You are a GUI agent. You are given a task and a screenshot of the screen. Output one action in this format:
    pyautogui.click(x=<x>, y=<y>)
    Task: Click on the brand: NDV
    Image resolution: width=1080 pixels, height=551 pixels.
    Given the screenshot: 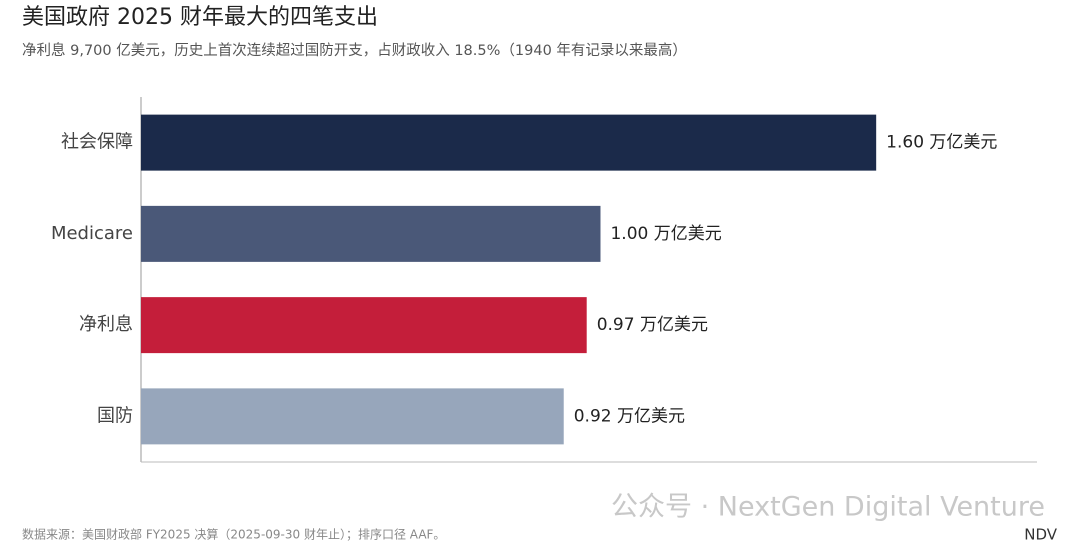 What is the action you would take?
    pyautogui.click(x=1041, y=535)
    